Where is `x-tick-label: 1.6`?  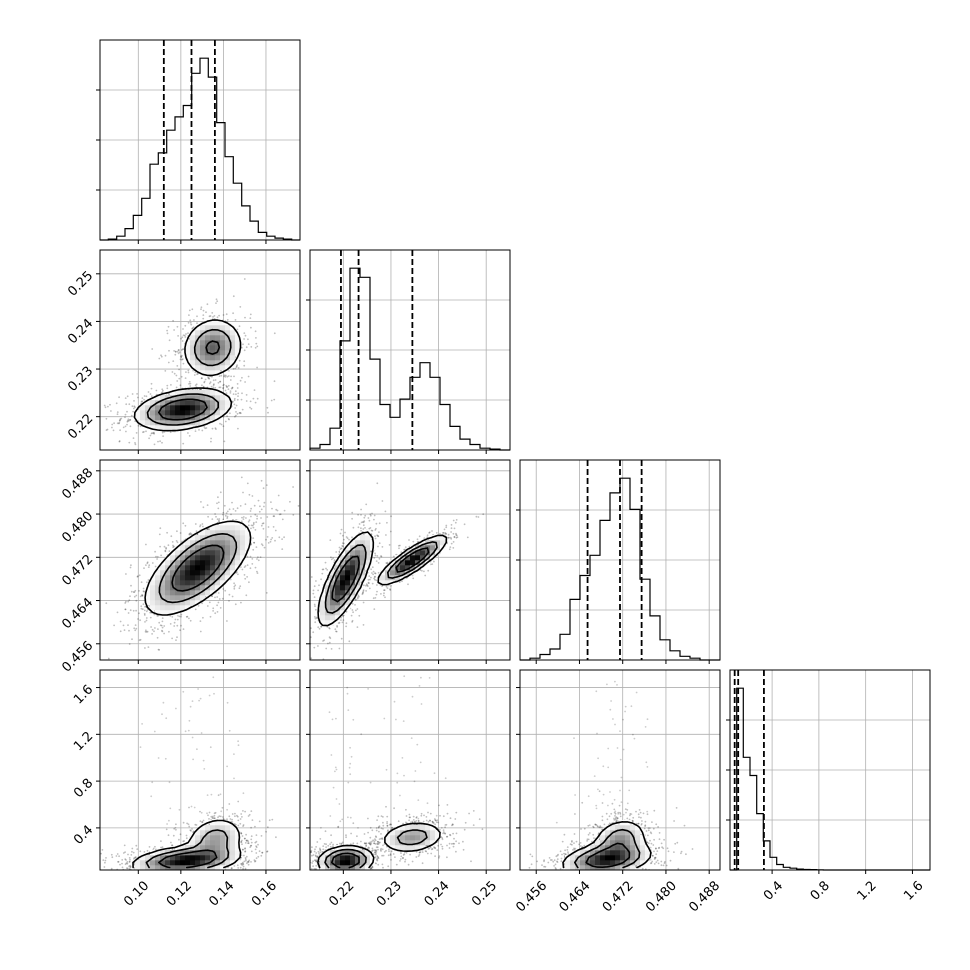
x-tick-label: 1.6 is located at coordinates (913, 890).